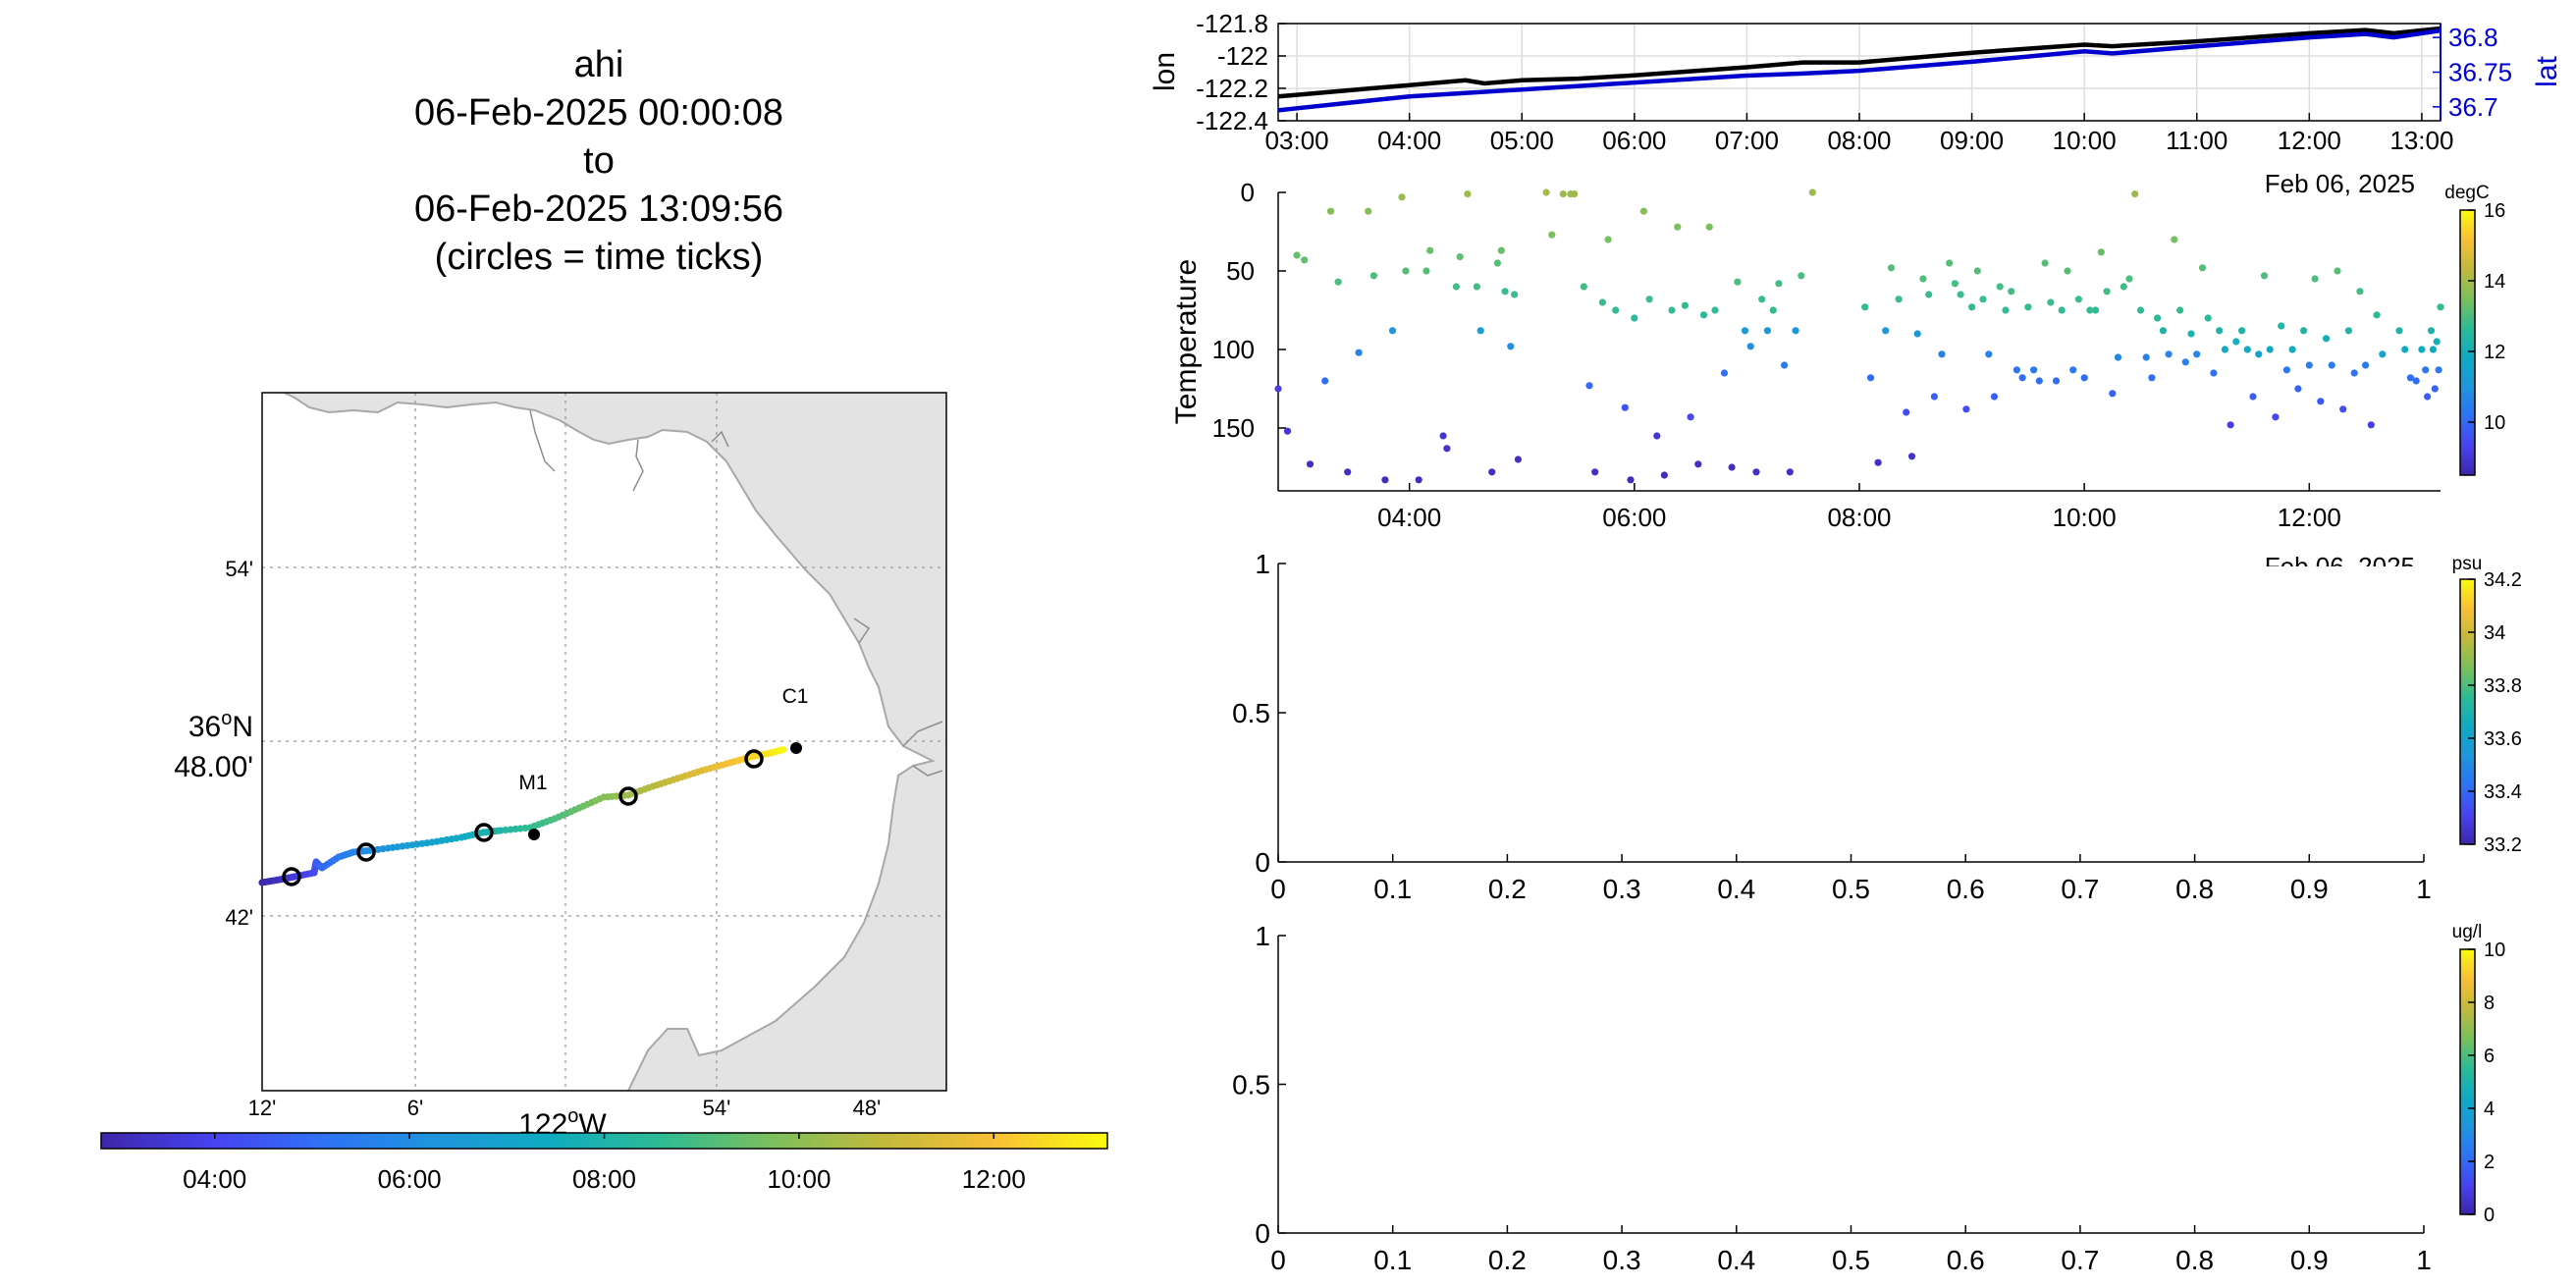  Describe the element at coordinates (1232, 120) in the screenshot. I see `lonlat-y-tick-label: -122.4` at that location.